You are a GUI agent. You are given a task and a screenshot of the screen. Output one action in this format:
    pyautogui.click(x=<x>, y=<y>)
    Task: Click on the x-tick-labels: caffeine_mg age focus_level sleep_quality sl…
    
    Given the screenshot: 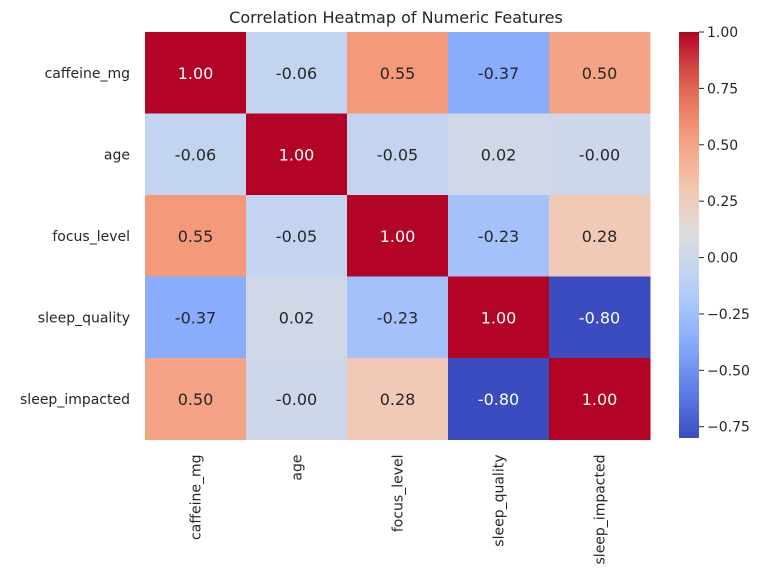 What is the action you would take?
    pyautogui.click(x=399, y=510)
    